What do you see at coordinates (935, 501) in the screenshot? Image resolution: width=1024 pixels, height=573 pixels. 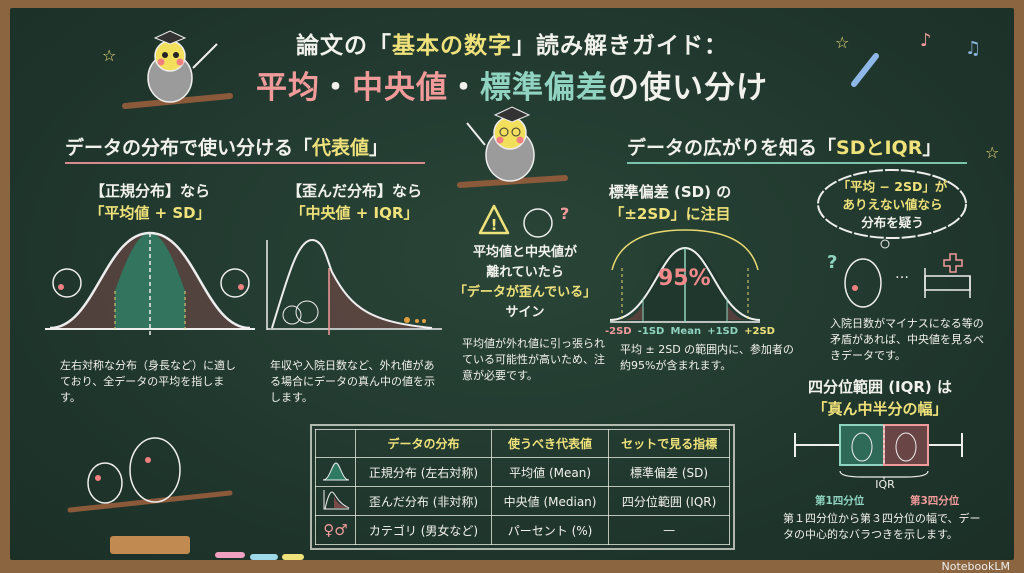 I see `q3-label: 第3四分位` at bounding box center [935, 501].